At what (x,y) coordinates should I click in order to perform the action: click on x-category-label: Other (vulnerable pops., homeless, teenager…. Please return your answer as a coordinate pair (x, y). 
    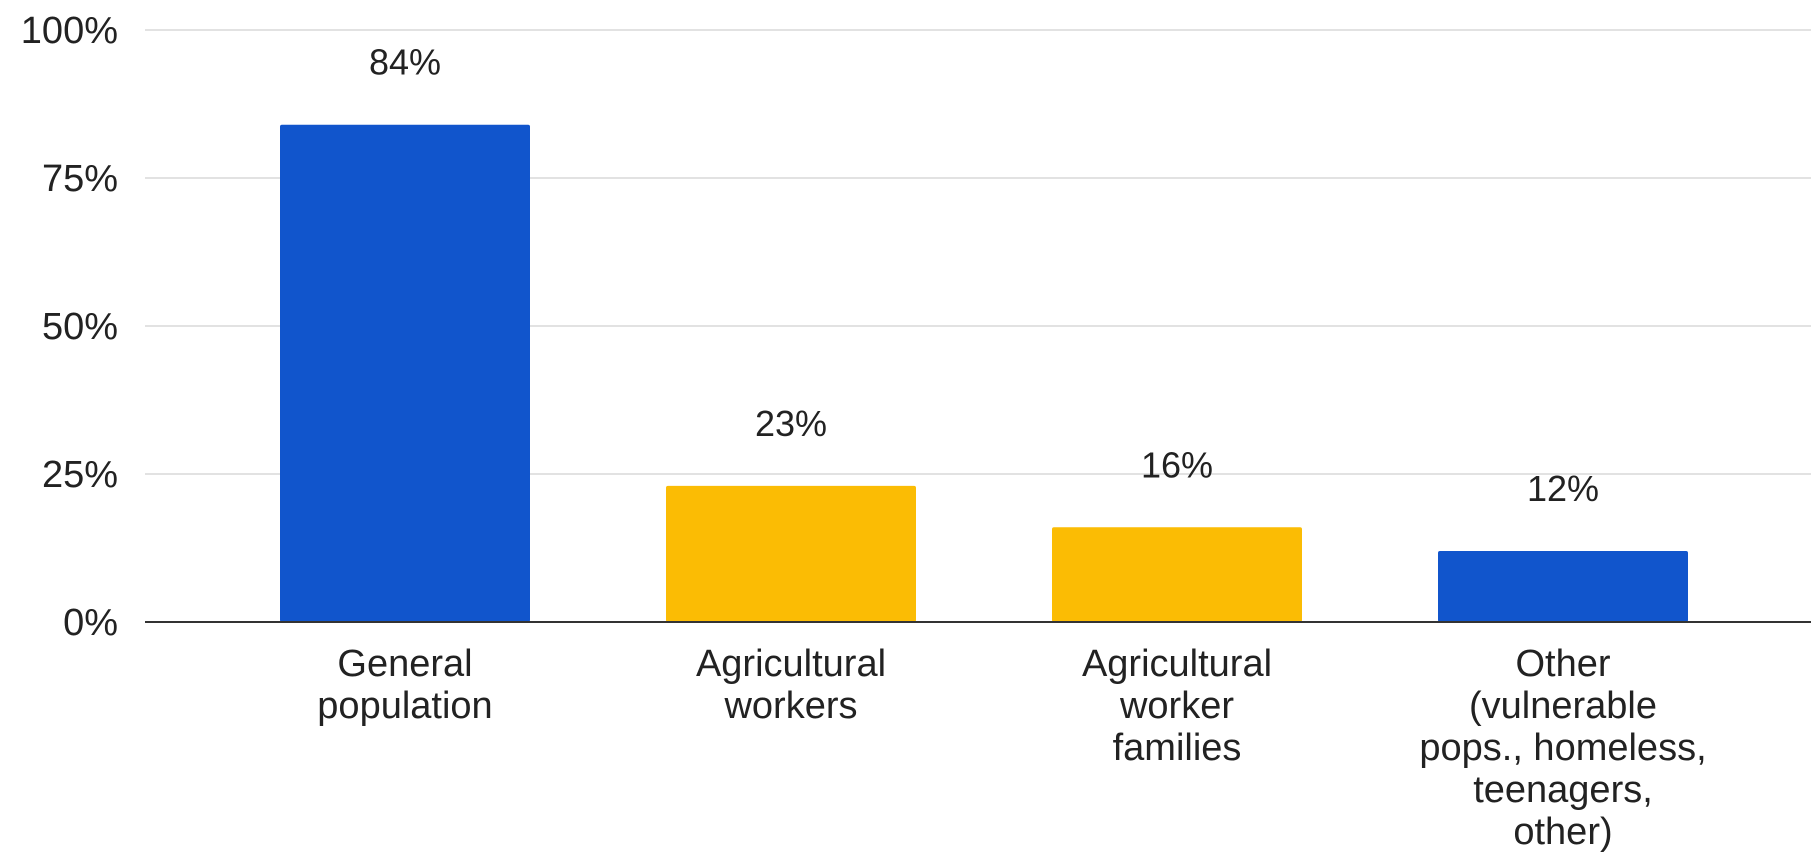
    Looking at the image, I should click on (1562, 747).